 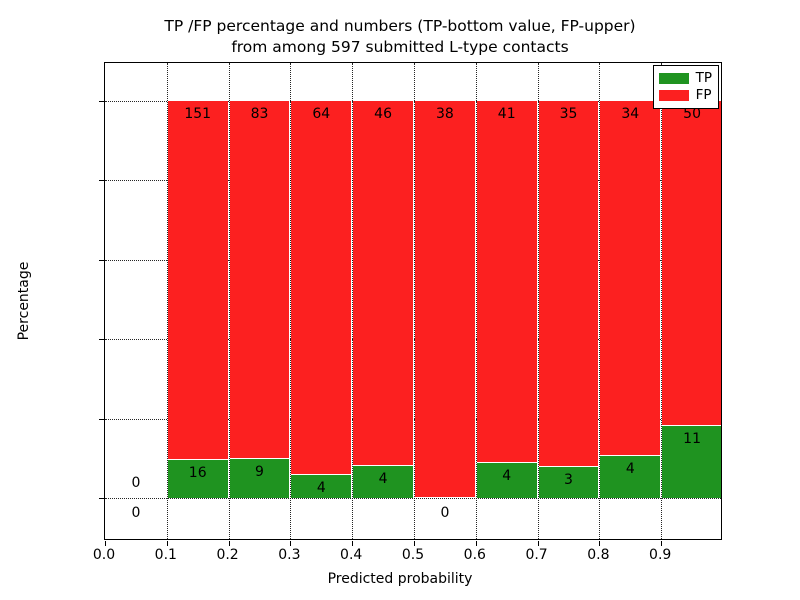 What do you see at coordinates (165, 555) in the screenshot?
I see `x-axis-tick-label: 0.1` at bounding box center [165, 555].